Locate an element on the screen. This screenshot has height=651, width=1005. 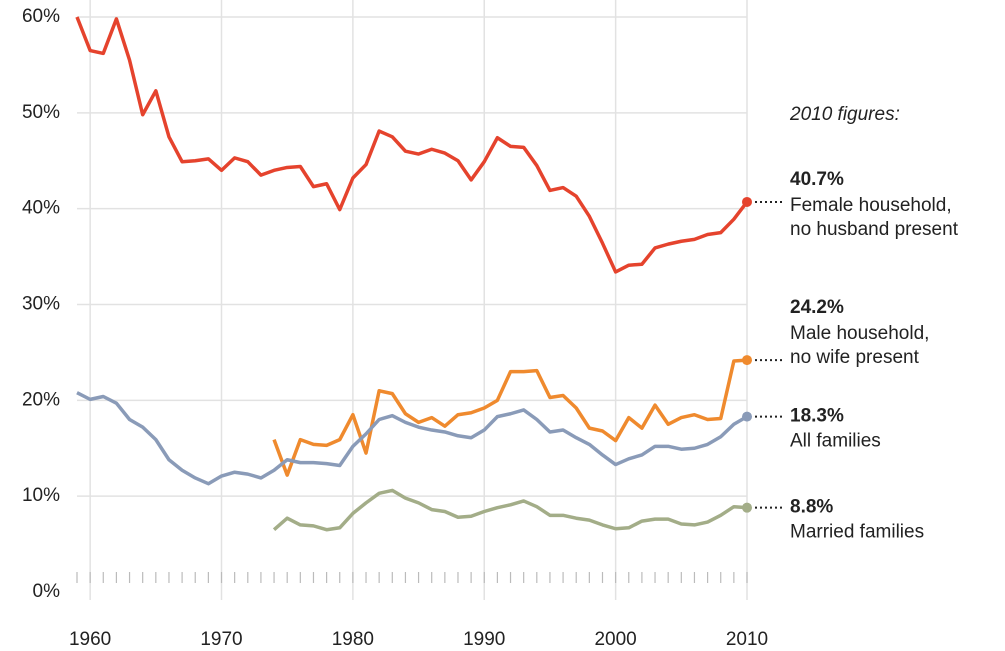
value-label: 18.3% is located at coordinates (817, 416).